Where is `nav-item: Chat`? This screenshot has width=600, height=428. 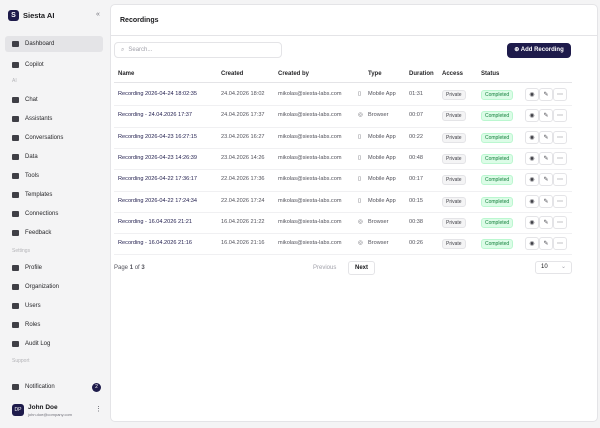 nav-item: Chat is located at coordinates (54, 100).